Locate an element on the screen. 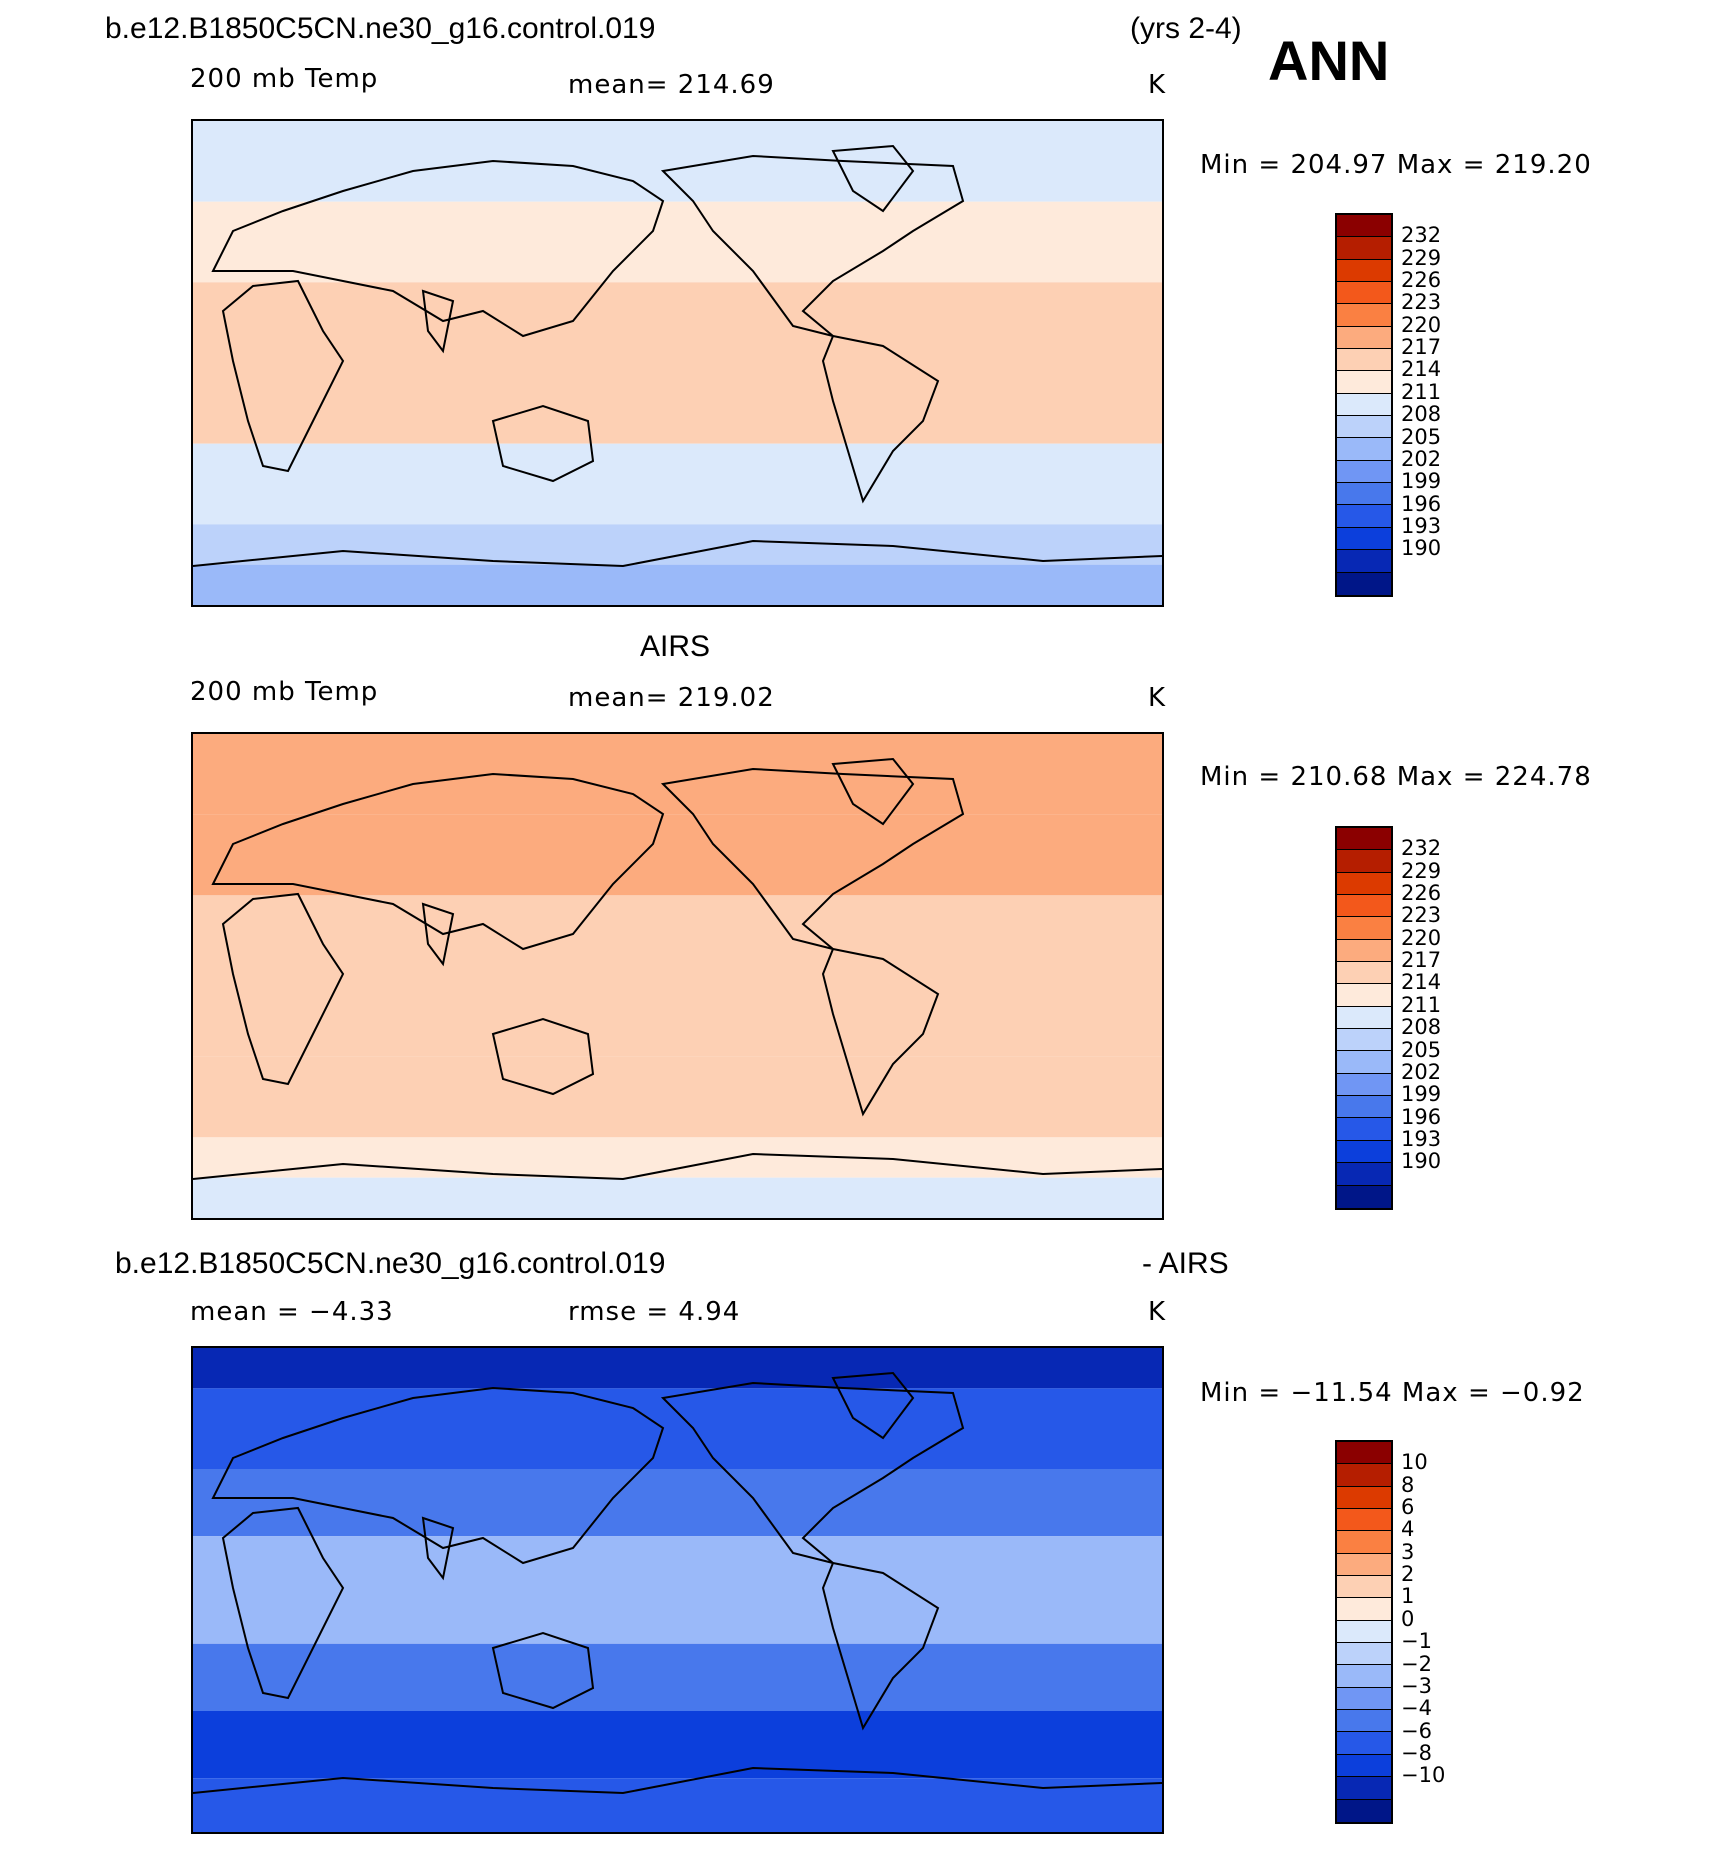 This screenshot has height=1853, width=1710. colorbar-label: 3 is located at coordinates (1408, 1551).